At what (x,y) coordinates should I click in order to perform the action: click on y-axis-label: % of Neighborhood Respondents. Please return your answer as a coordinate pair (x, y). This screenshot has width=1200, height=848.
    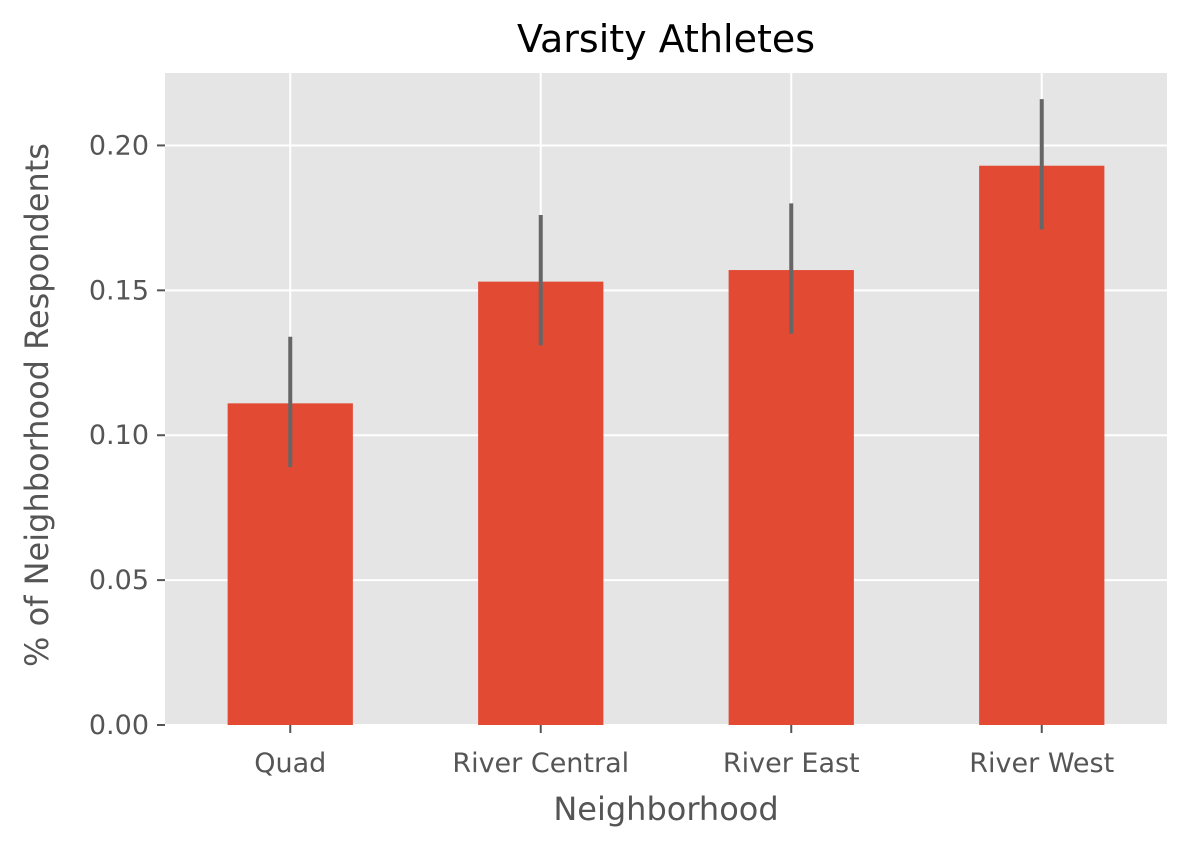
    Looking at the image, I should click on (37, 405).